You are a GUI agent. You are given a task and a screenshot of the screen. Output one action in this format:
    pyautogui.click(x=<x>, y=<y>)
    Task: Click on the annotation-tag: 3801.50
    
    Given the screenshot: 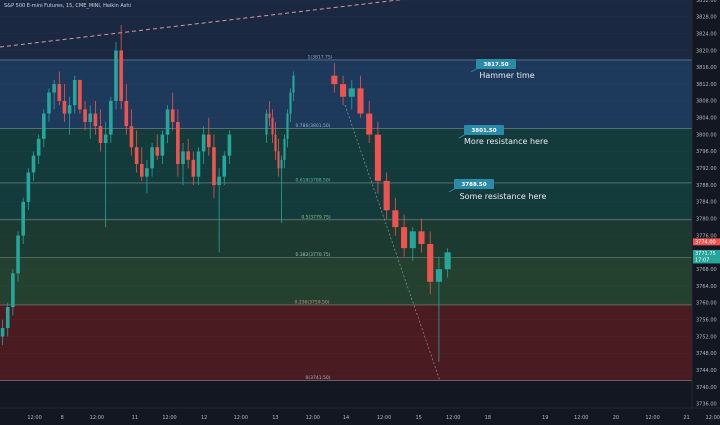 What is the action you would take?
    pyautogui.click(x=483, y=131)
    